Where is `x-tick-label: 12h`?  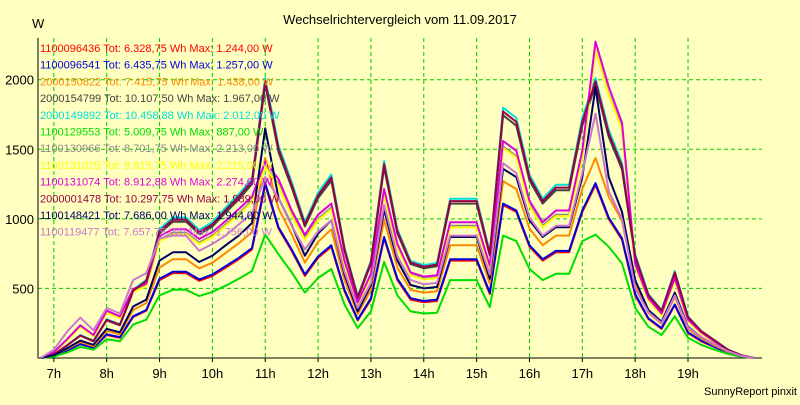
x-tick-label: 12h is located at coordinates (318, 373).